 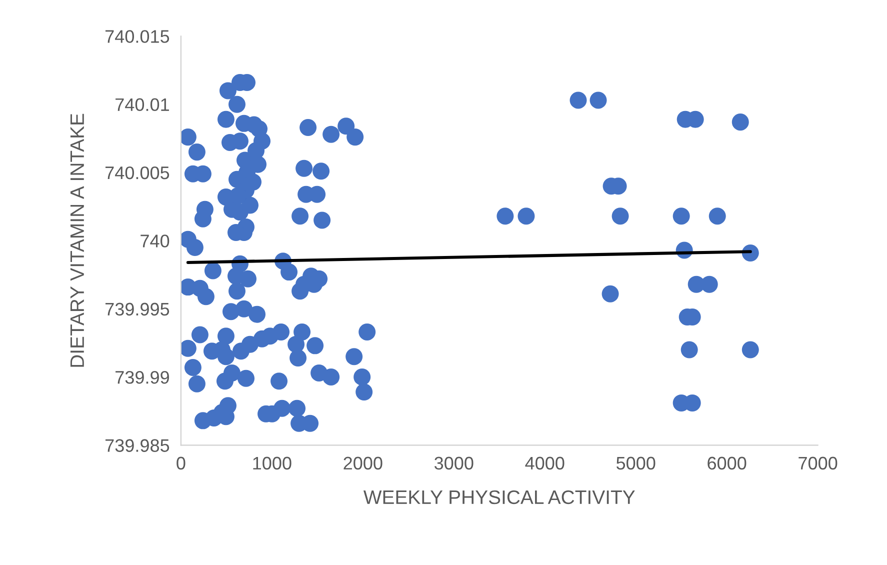 I want to click on y-tick-label: 739.99, so click(x=142, y=377).